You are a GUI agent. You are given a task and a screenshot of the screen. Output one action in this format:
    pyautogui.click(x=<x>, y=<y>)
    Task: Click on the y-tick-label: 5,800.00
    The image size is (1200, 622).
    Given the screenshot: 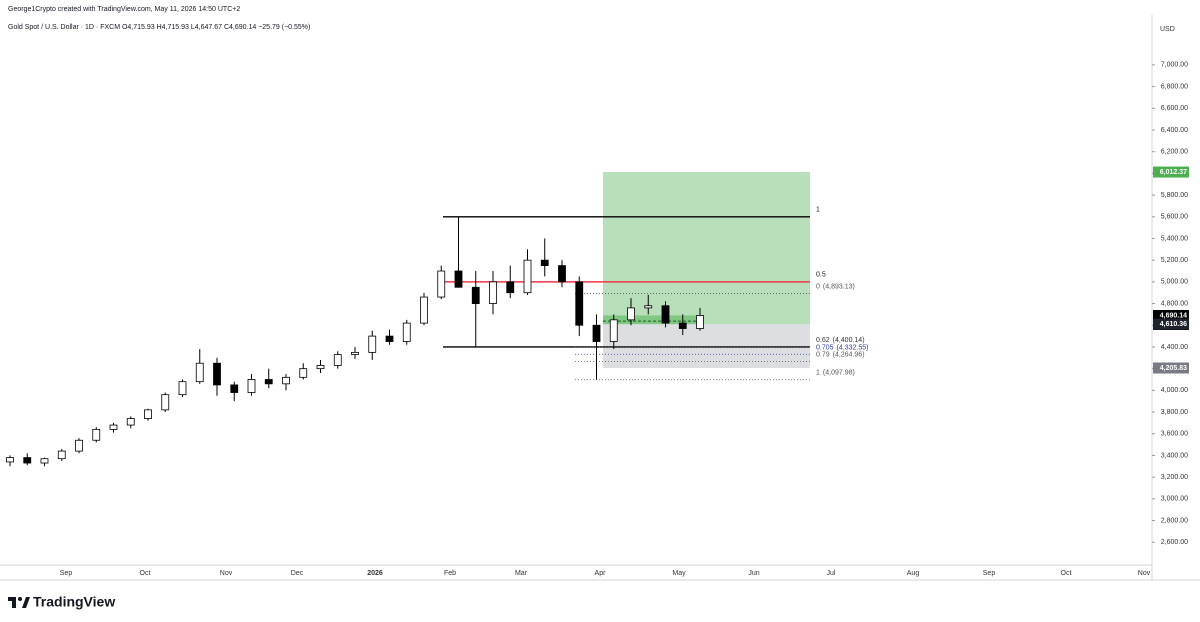 What is the action you would take?
    pyautogui.click(x=1174, y=195)
    